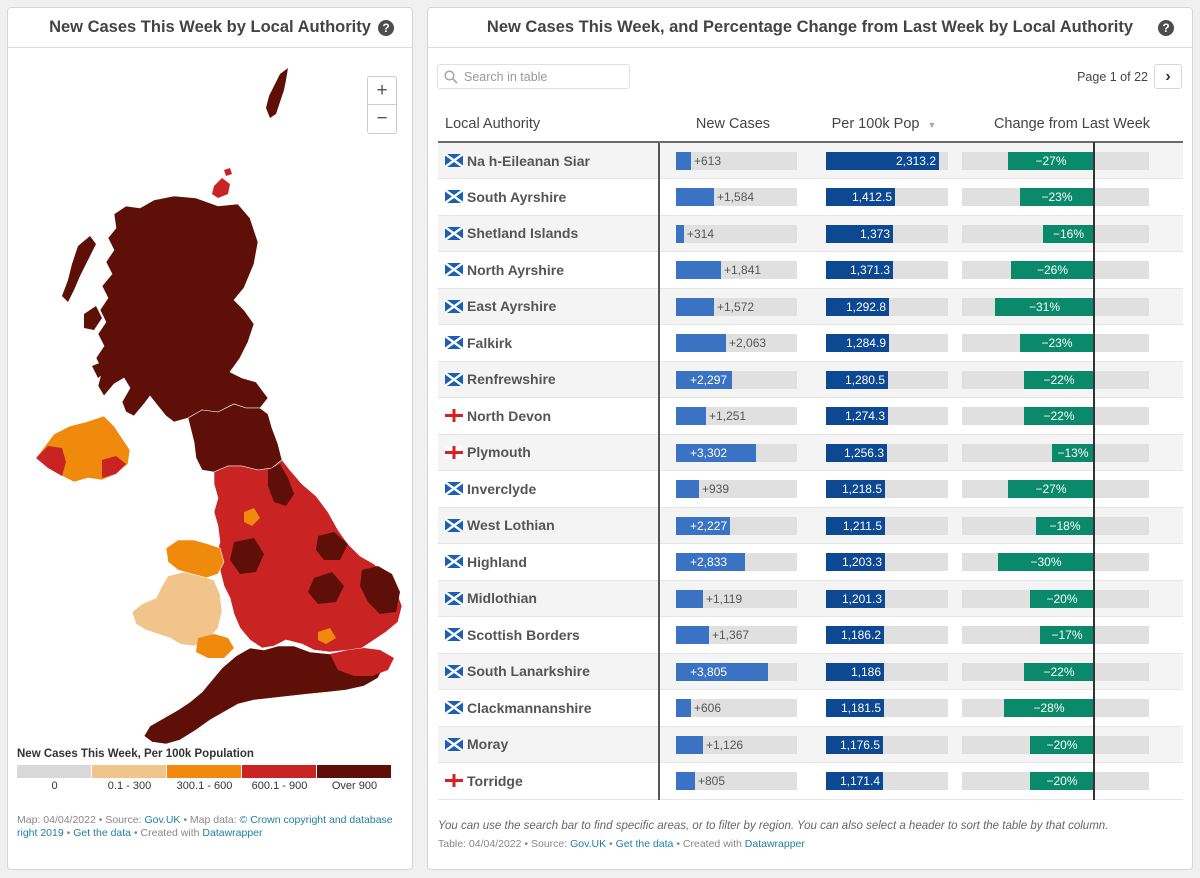 The width and height of the screenshot is (1200, 878). What do you see at coordinates (182, 309) in the screenshot?
I see `map-region-scotland` at bounding box center [182, 309].